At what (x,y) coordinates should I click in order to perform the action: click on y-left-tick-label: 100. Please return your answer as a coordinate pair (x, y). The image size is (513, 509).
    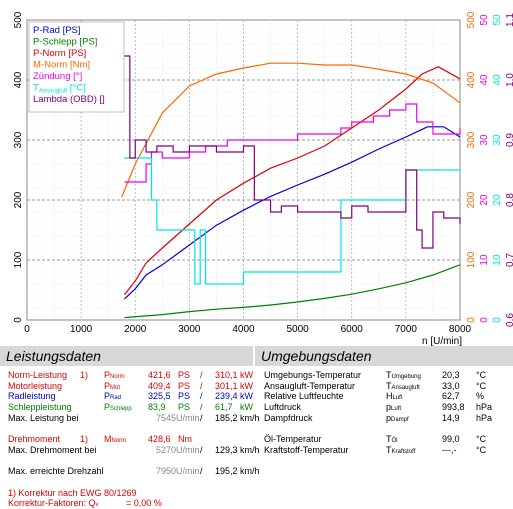
    Looking at the image, I should click on (18, 259).